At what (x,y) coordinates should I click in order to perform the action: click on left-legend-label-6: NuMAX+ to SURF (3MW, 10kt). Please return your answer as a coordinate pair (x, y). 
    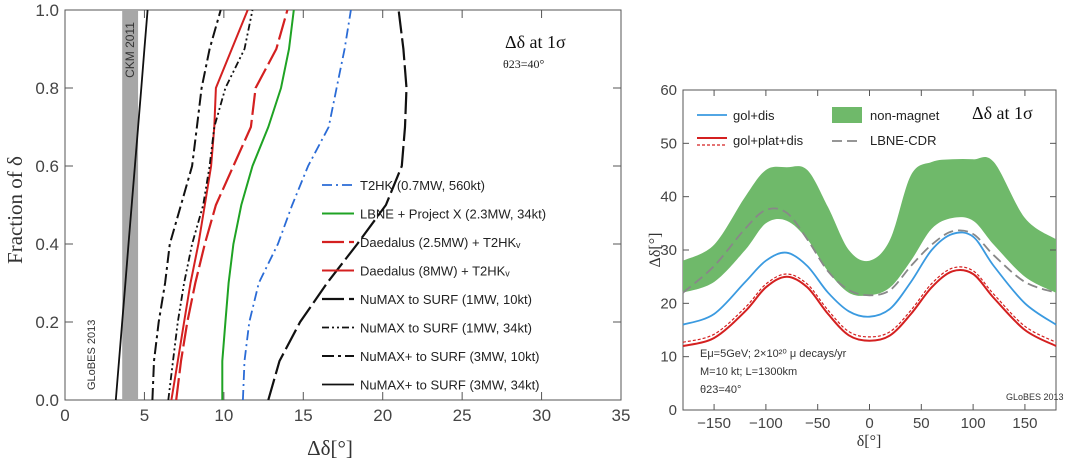
    Looking at the image, I should click on (450, 356).